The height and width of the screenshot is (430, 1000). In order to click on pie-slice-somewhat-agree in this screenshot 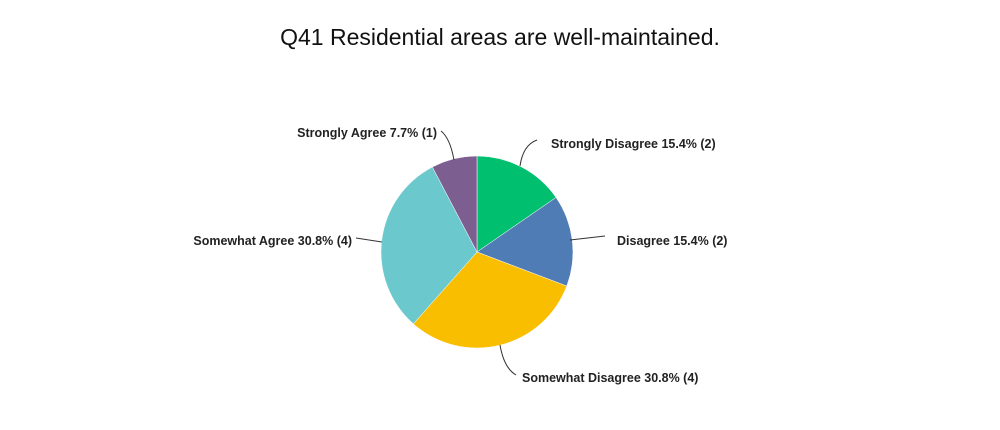, I will do `click(429, 245)`.